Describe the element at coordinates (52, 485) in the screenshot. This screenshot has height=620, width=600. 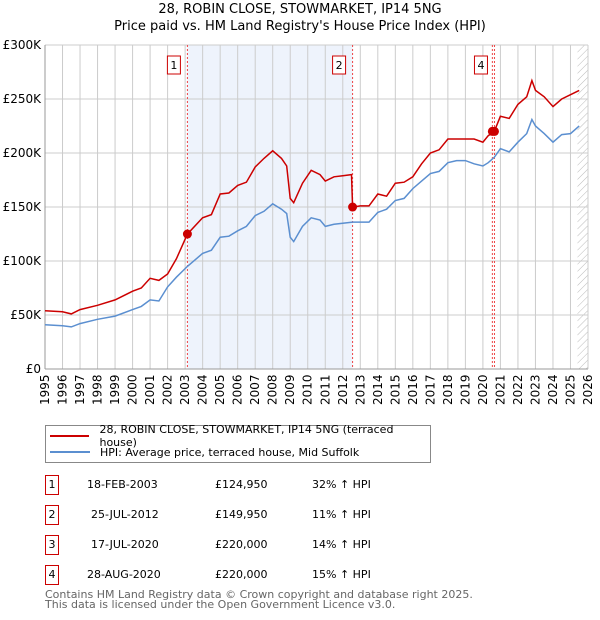
I see `transaction-number-badge: 1` at that location.